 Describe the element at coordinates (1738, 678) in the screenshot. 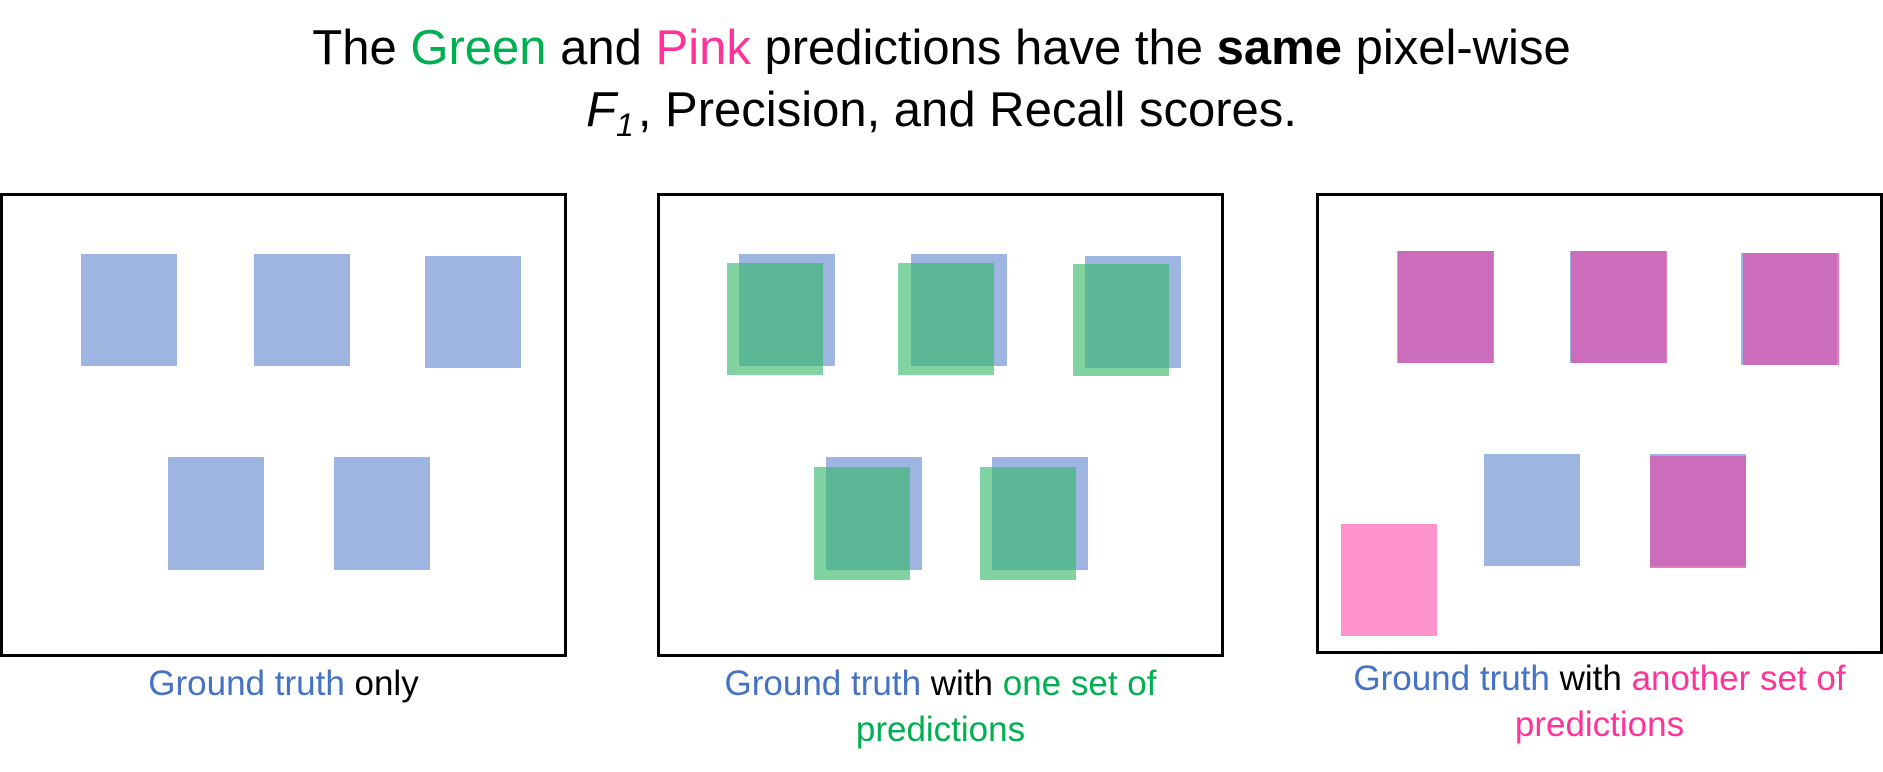

I see `caption-3-another-set: another set of` at that location.